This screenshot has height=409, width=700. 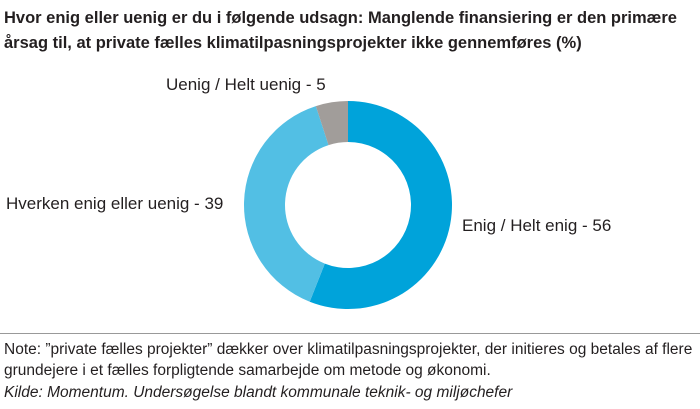 What do you see at coordinates (350, 333) in the screenshot?
I see `divider` at bounding box center [350, 333].